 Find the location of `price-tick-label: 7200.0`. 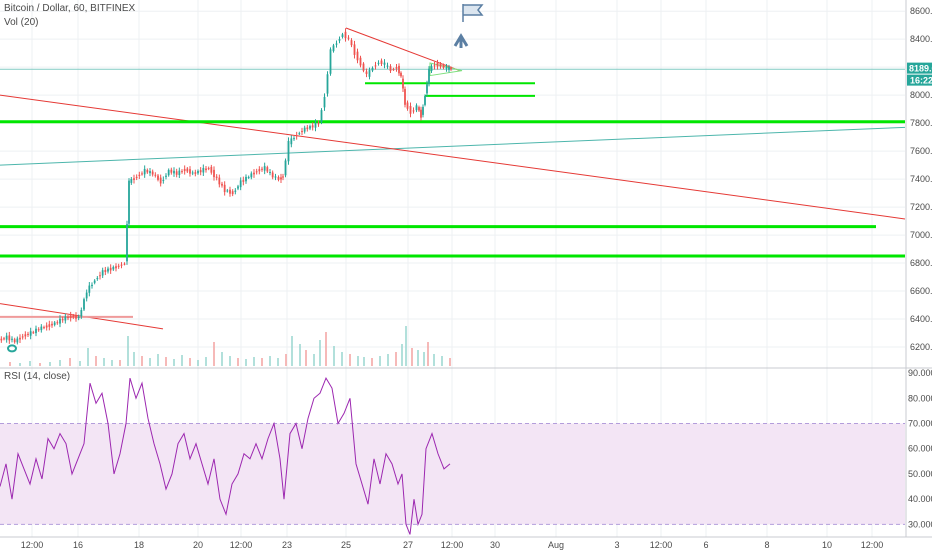

price-tick-label: 7200.0 is located at coordinates (921, 207).